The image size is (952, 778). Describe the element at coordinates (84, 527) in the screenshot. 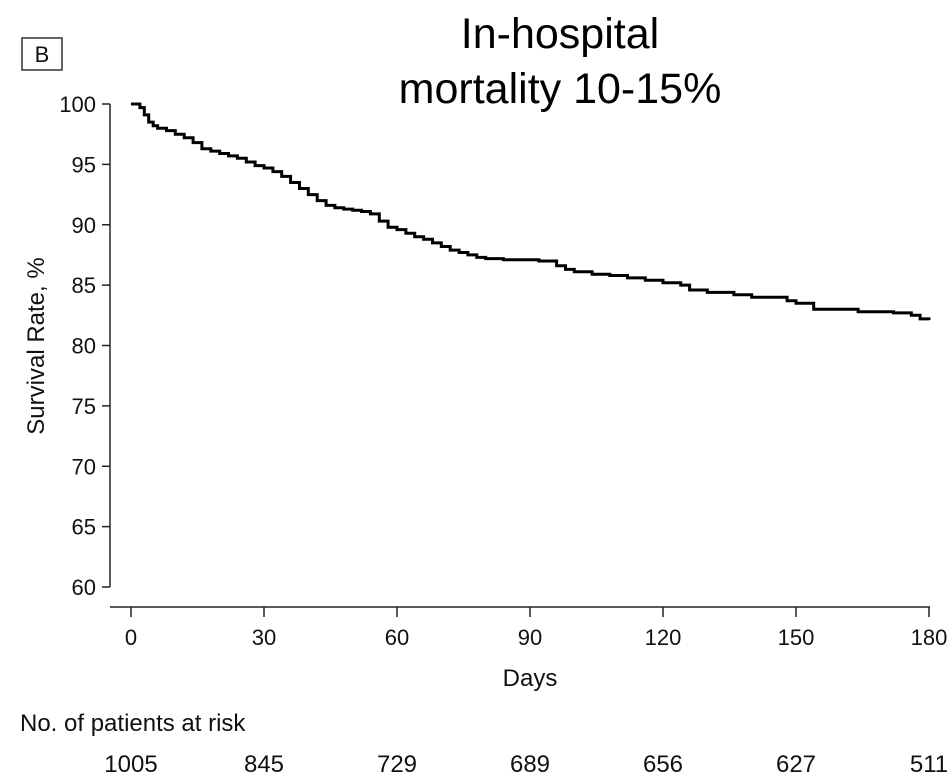

I see `y-tick-label: 65` at that location.